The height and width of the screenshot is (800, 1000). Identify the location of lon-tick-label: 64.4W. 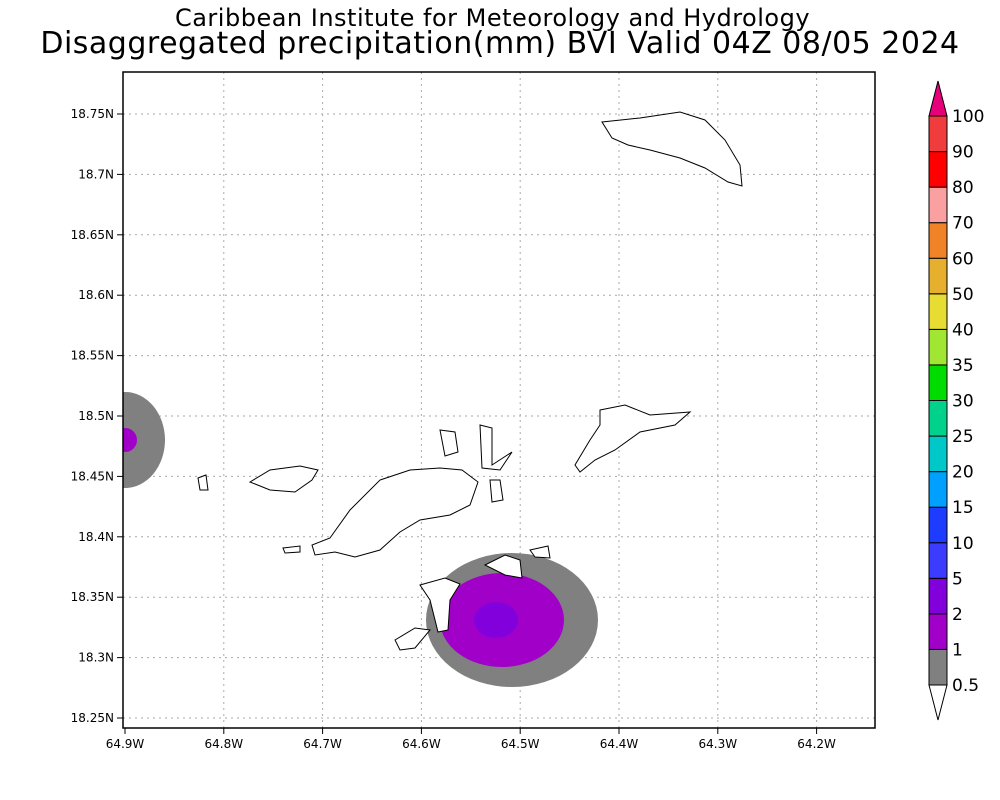
(619, 744).